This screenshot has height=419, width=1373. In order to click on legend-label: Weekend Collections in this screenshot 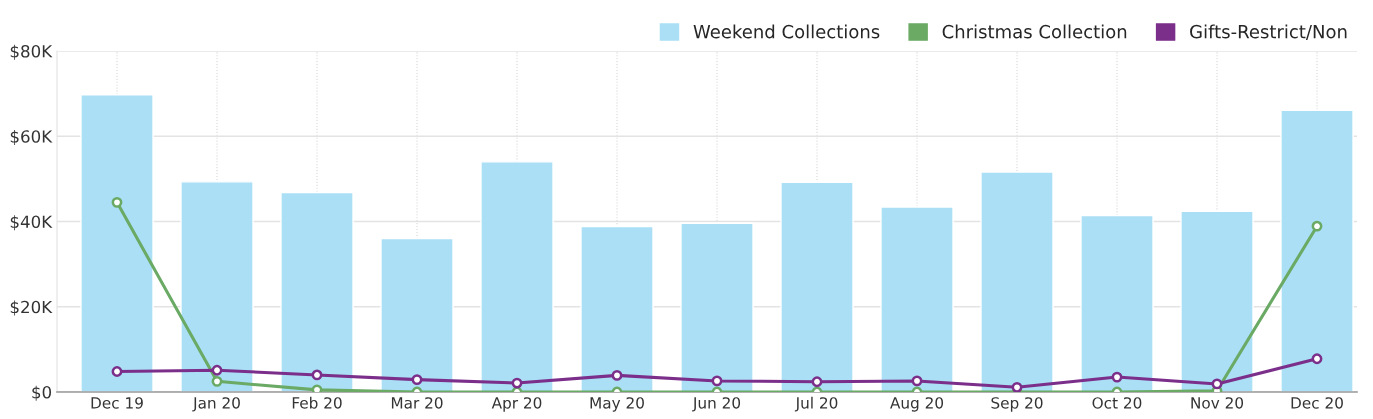, I will do `click(786, 31)`.